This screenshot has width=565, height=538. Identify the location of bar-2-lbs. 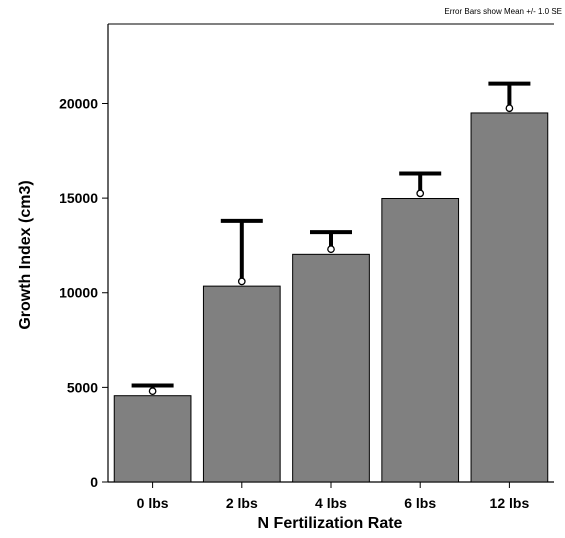
(241, 384).